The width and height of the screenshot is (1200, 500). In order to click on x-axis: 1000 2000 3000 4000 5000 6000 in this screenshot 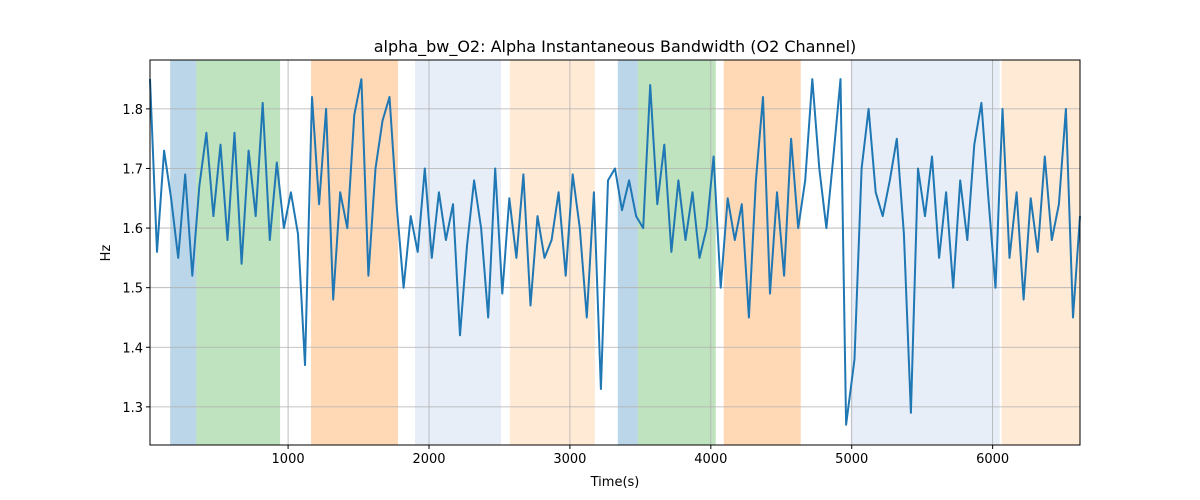, I will do `click(640, 456)`.